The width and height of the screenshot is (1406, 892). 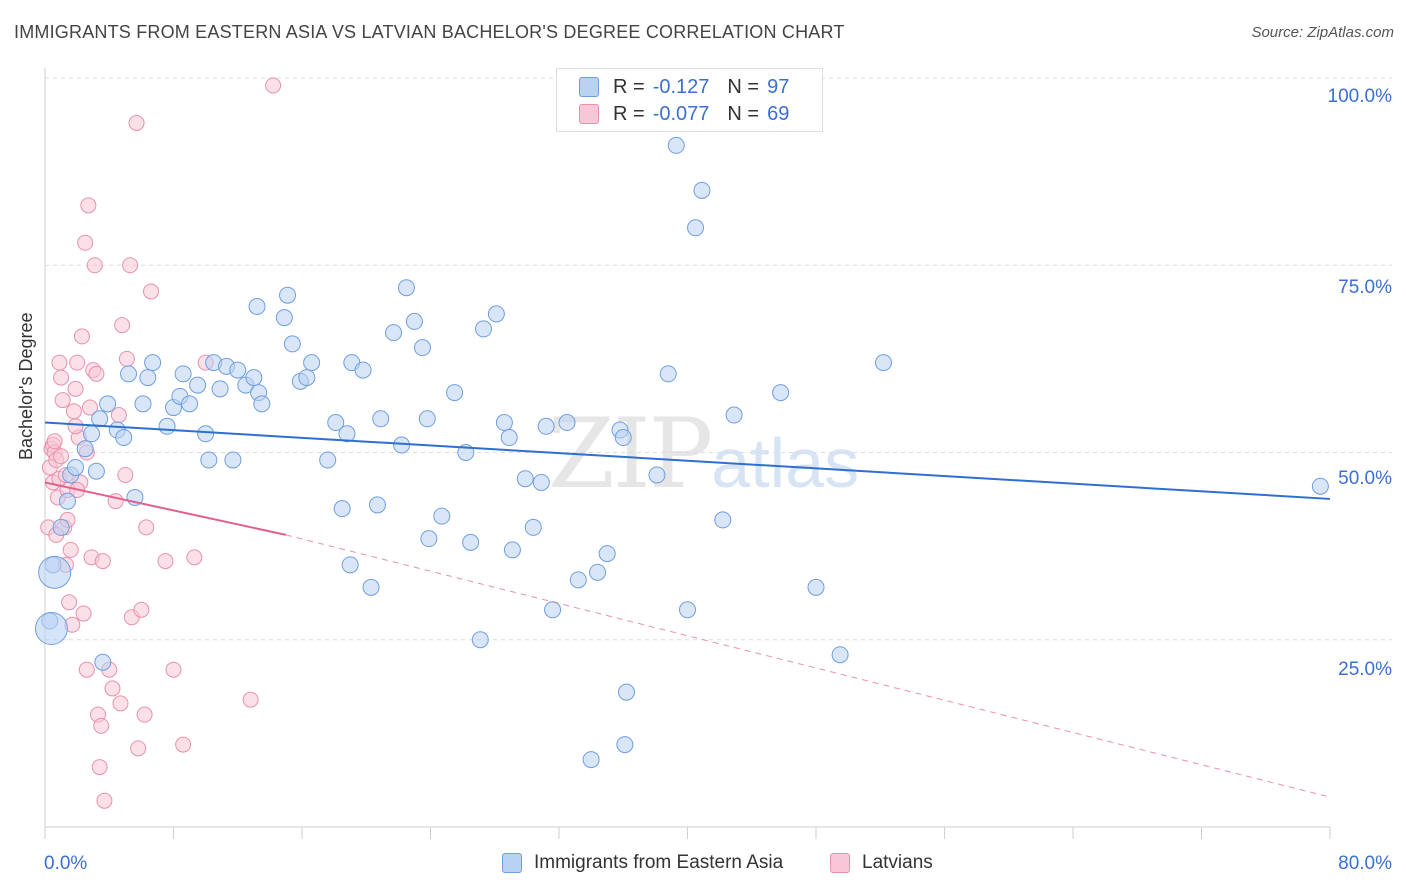 What do you see at coordinates (1322, 32) in the screenshot?
I see `source-note: Source: ZipAtlas.com` at bounding box center [1322, 32].